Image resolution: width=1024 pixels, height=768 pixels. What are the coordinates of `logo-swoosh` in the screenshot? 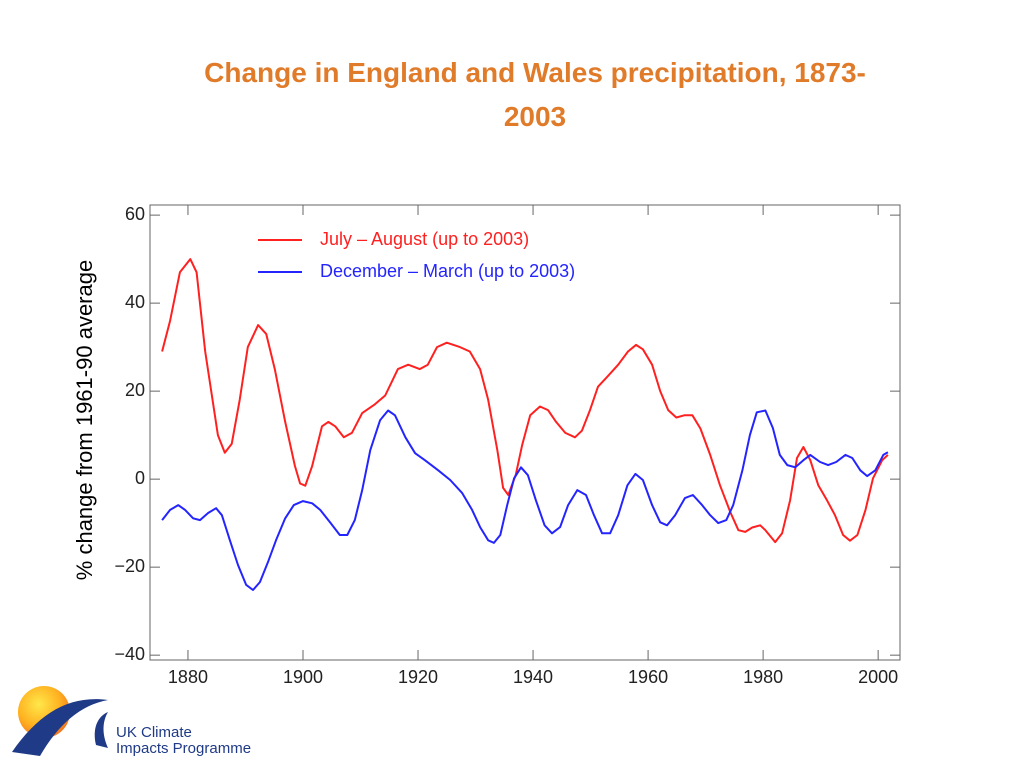 It's located at (60, 727).